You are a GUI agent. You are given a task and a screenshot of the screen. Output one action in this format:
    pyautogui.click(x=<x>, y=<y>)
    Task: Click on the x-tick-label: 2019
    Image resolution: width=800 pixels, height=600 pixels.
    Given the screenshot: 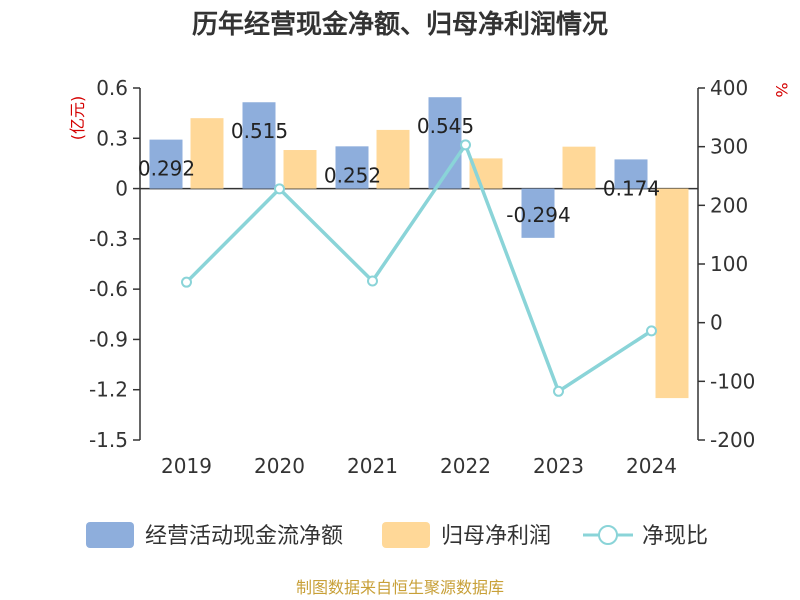 What is the action you would take?
    pyautogui.click(x=186, y=466)
    